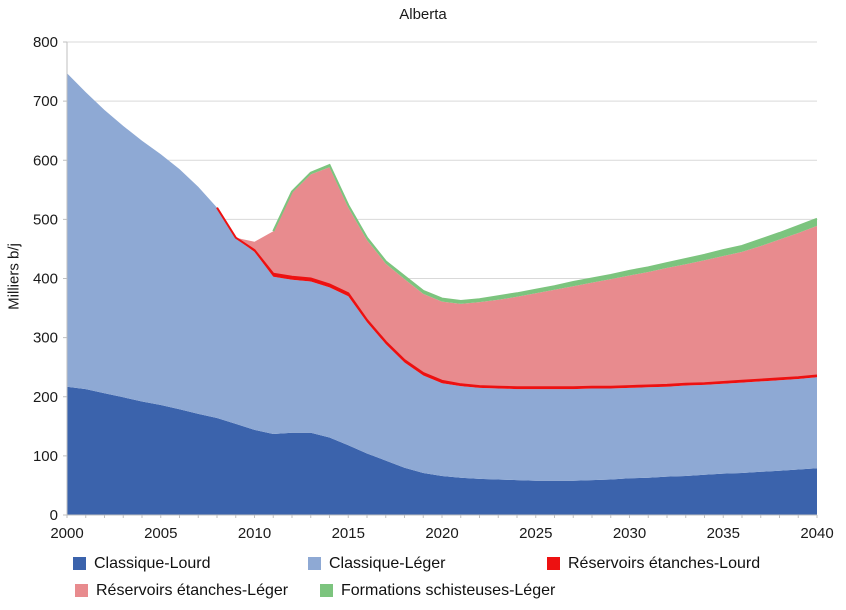 The height and width of the screenshot is (610, 846). Describe the element at coordinates (535, 533) in the screenshot. I see `x-tick-label: 2025` at that location.